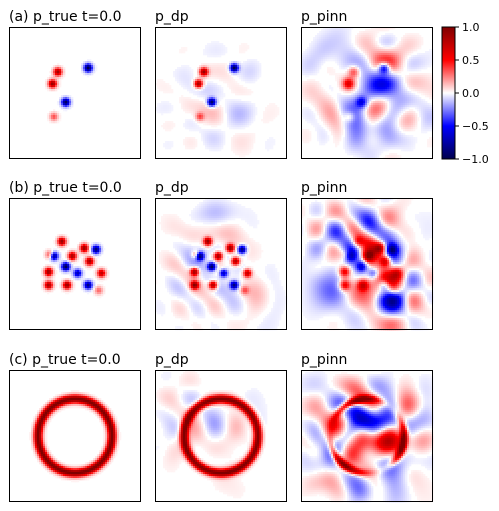 Image resolution: width=499 pixels, height=511 pixels. Describe the element at coordinates (65, 188) in the screenshot. I see `panel-title-1-0: (b) p_true t=0.0` at that location.